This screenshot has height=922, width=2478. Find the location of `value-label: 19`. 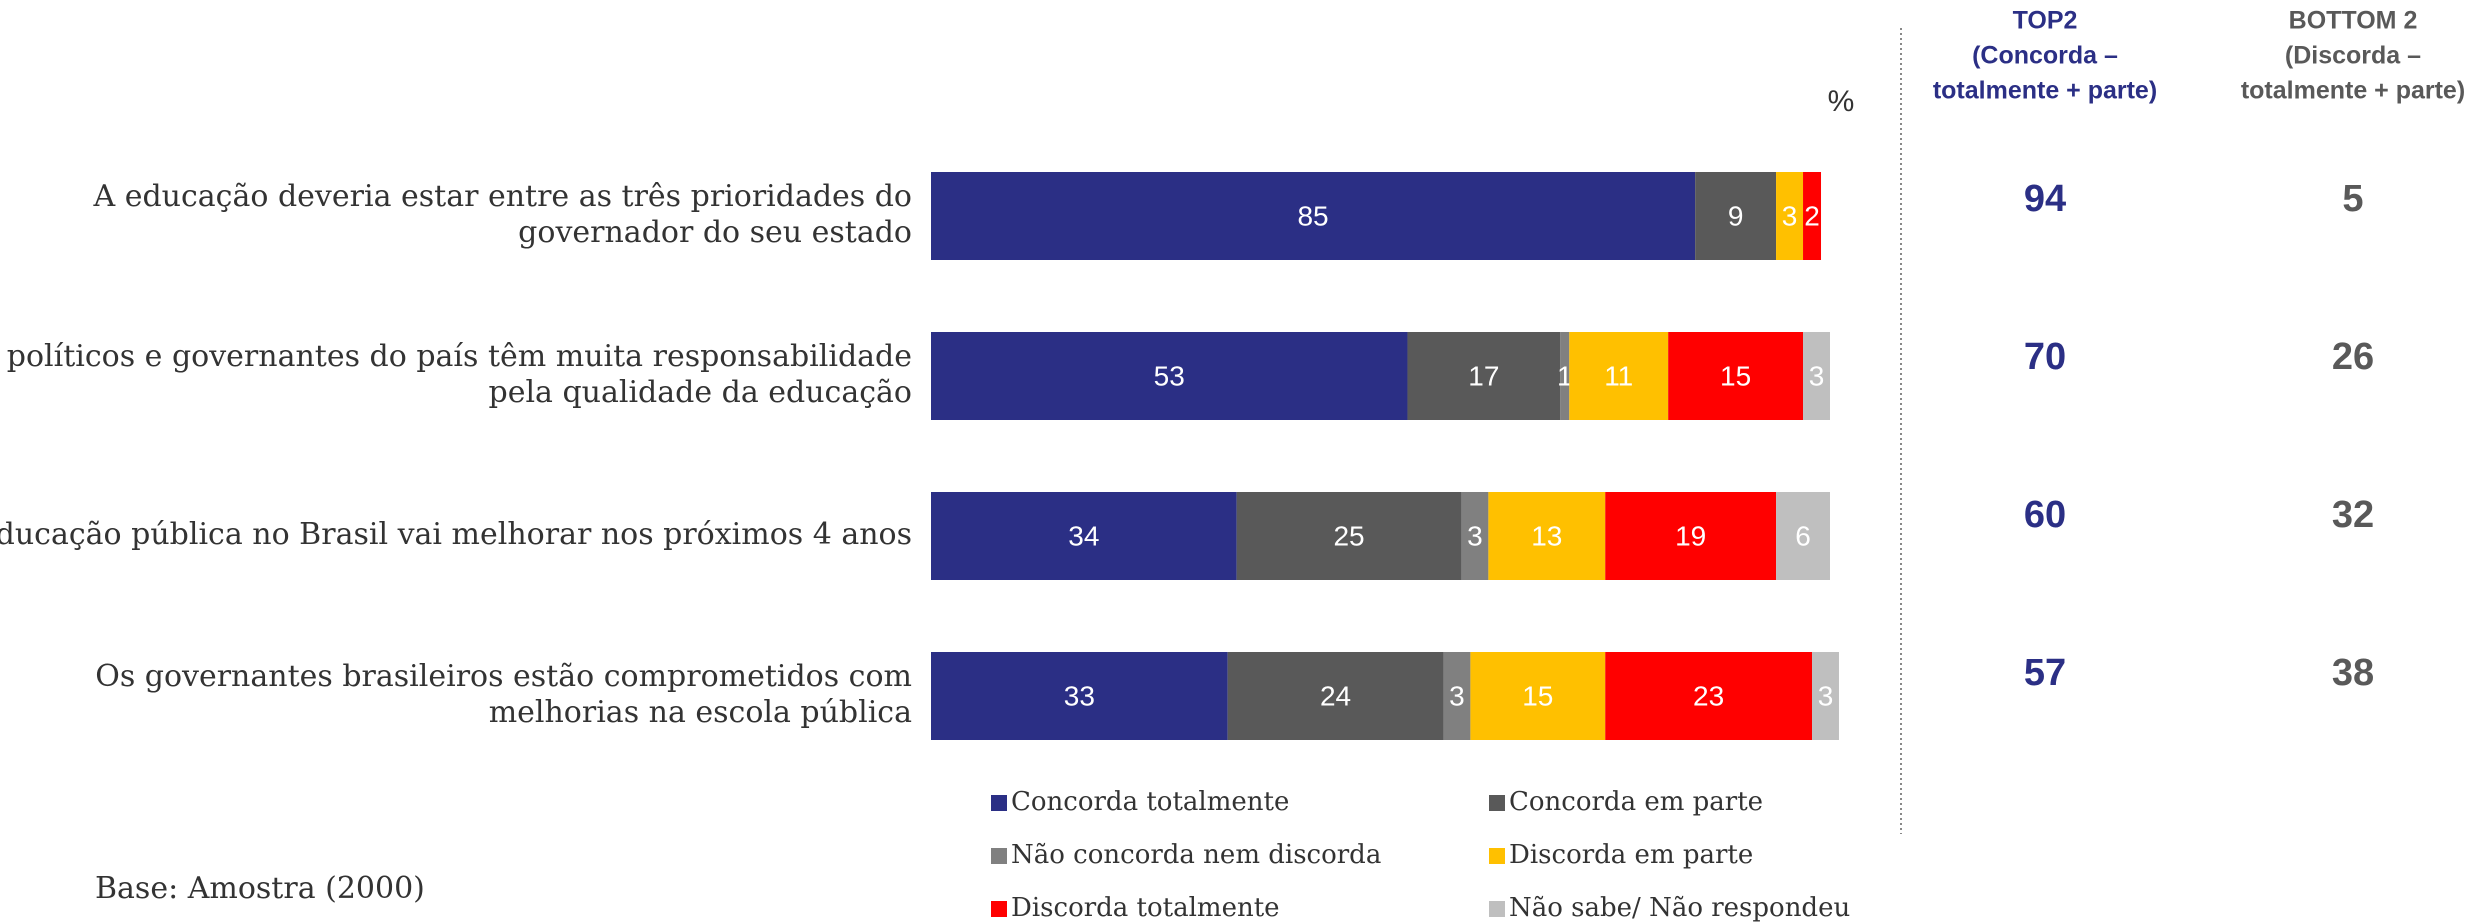

value-label: 19 is located at coordinates (1690, 535).